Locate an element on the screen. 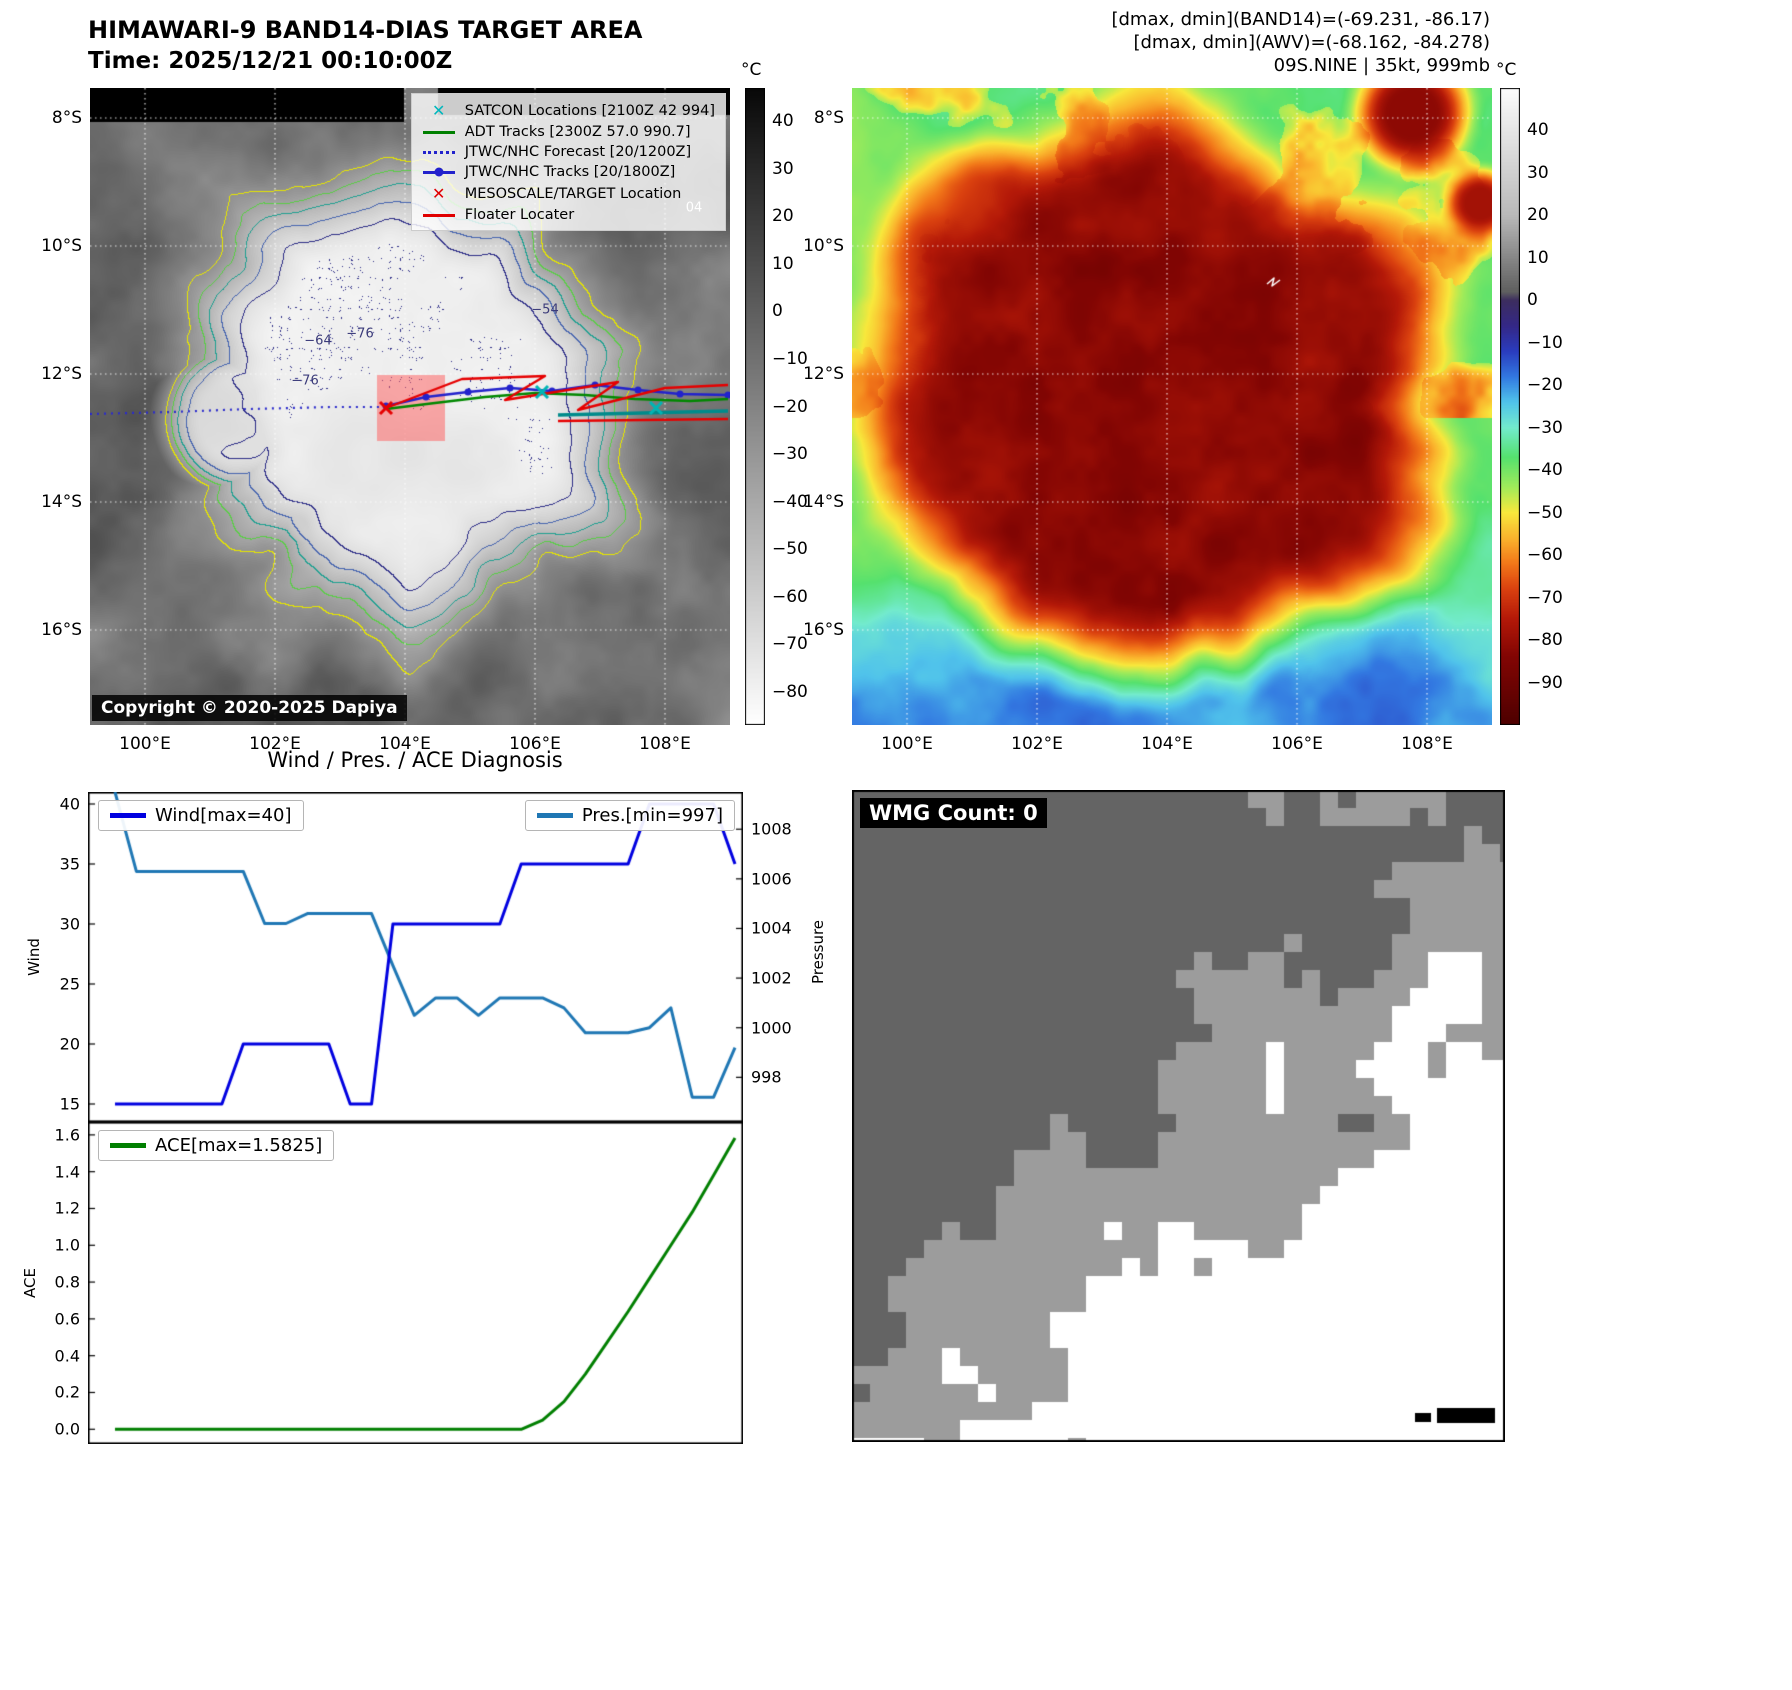 This screenshot has height=1690, width=1792. tick-label: 1000 is located at coordinates (771, 1028).